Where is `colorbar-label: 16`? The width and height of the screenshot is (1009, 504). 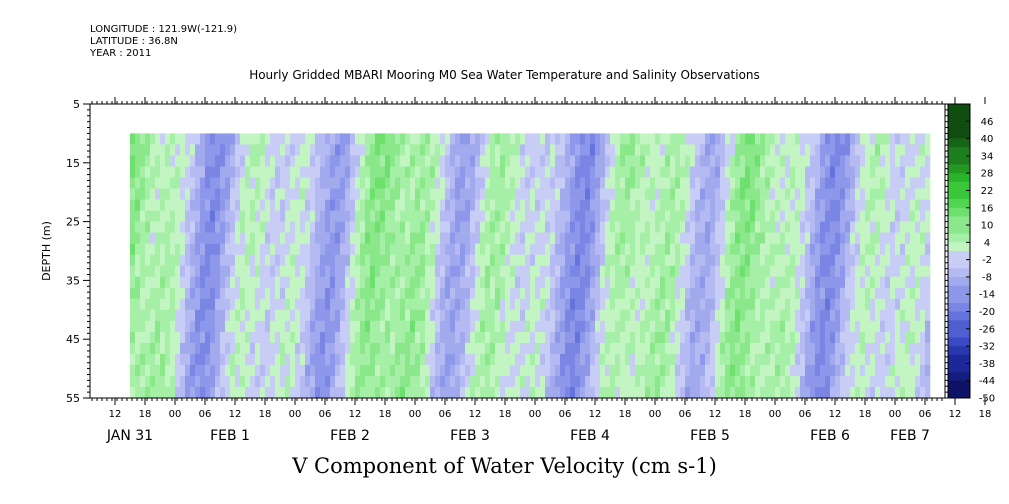
colorbar-label: 16 is located at coordinates (987, 208).